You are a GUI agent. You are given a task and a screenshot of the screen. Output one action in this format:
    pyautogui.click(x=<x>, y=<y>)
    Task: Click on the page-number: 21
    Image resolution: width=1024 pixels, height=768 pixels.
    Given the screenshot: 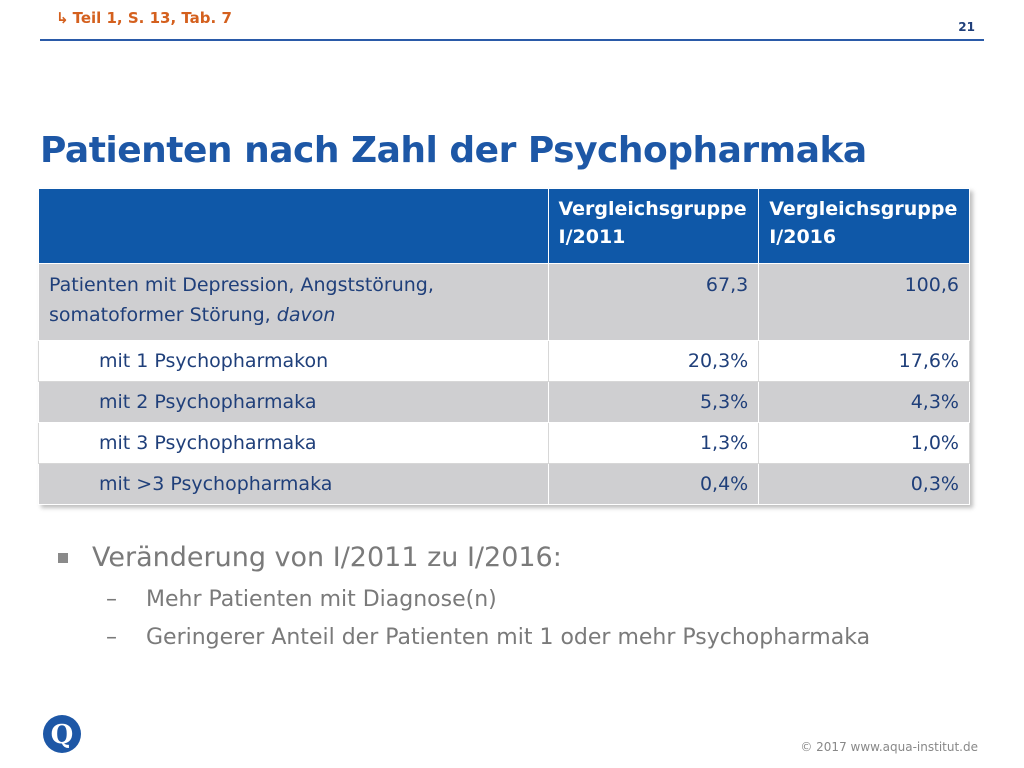 What is the action you would take?
    pyautogui.click(x=966, y=27)
    